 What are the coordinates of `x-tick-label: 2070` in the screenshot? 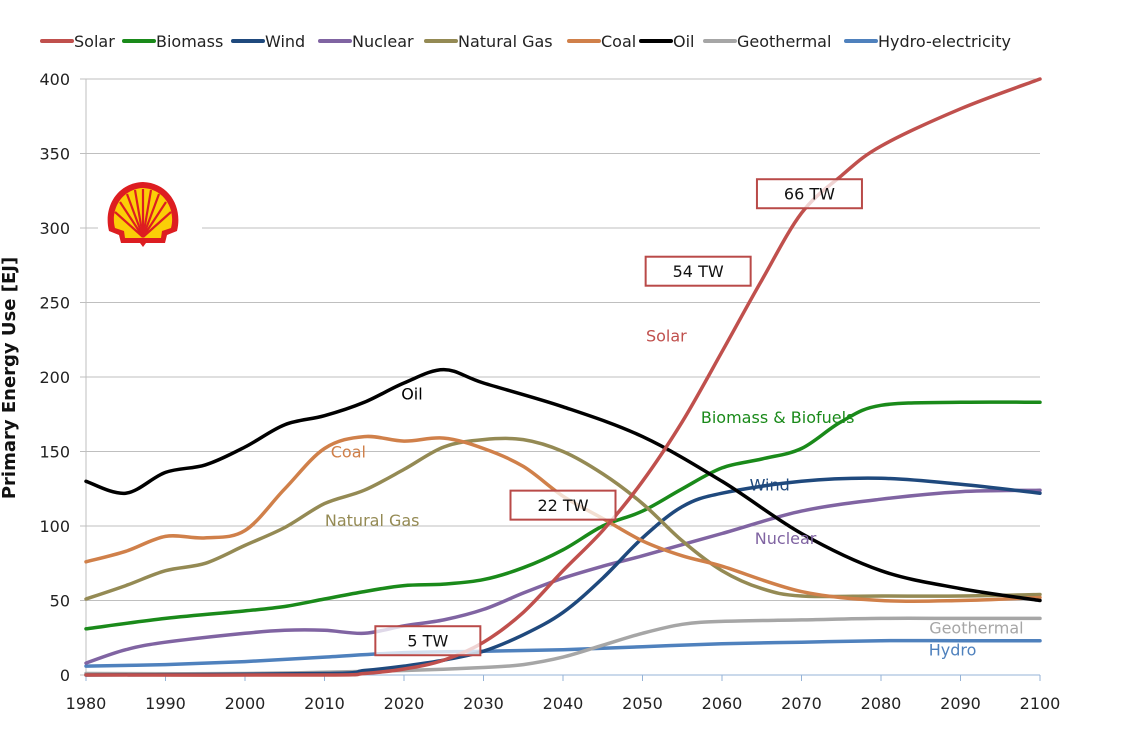 It's located at (801, 703).